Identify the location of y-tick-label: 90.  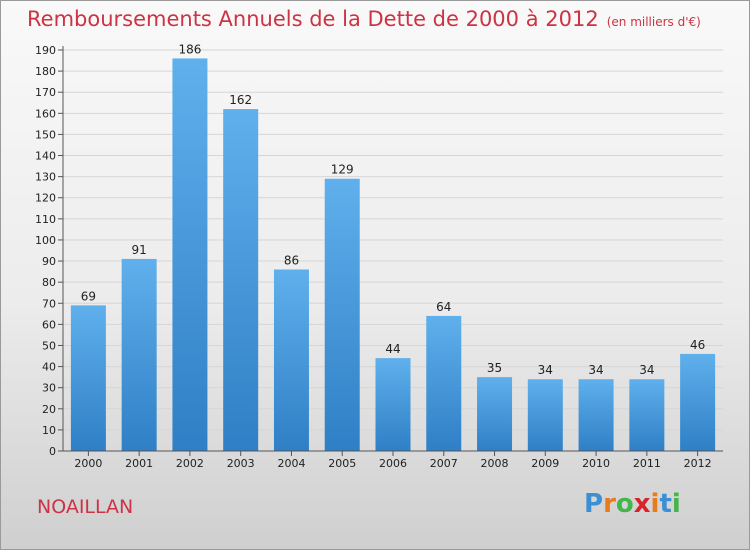
(49, 261).